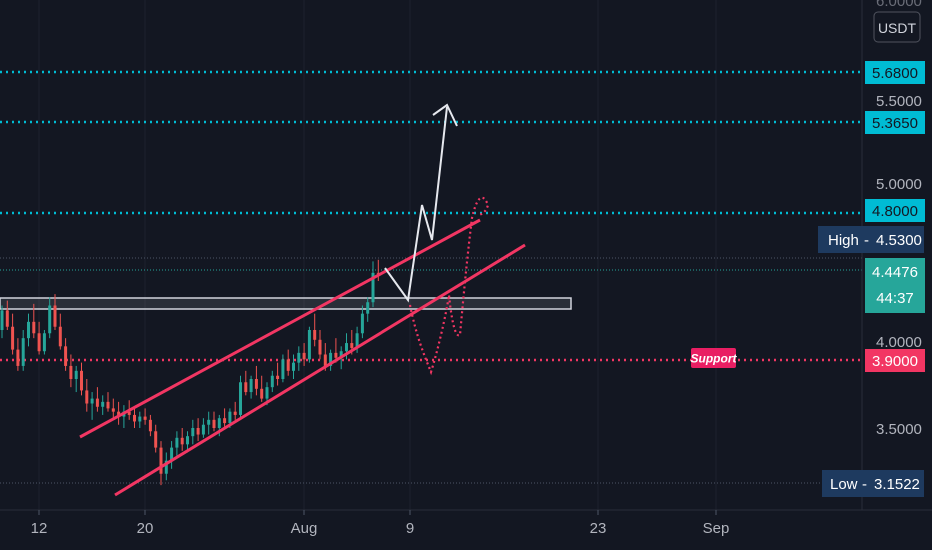  I want to click on support-label: Support, so click(714, 358).